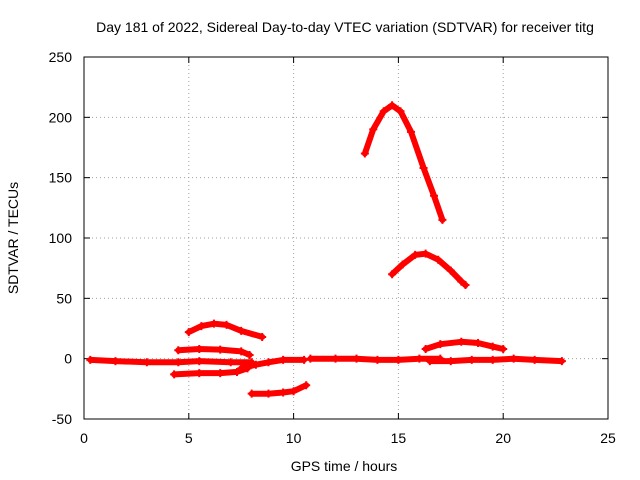 The width and height of the screenshot is (640, 480). I want to click on y-tick-label: 0, so click(68, 359).